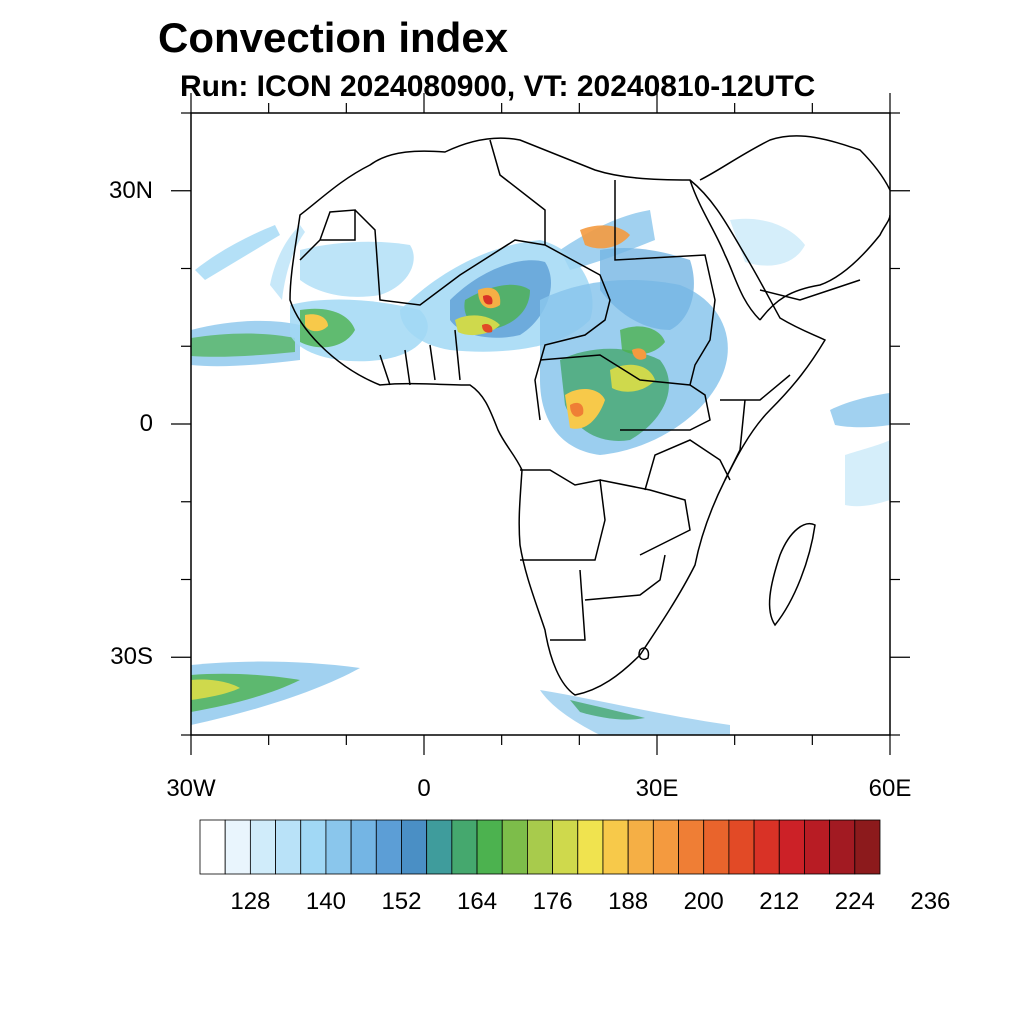 The image size is (1024, 1024). Describe the element at coordinates (477, 901) in the screenshot. I see `colorbar-label: 164` at that location.